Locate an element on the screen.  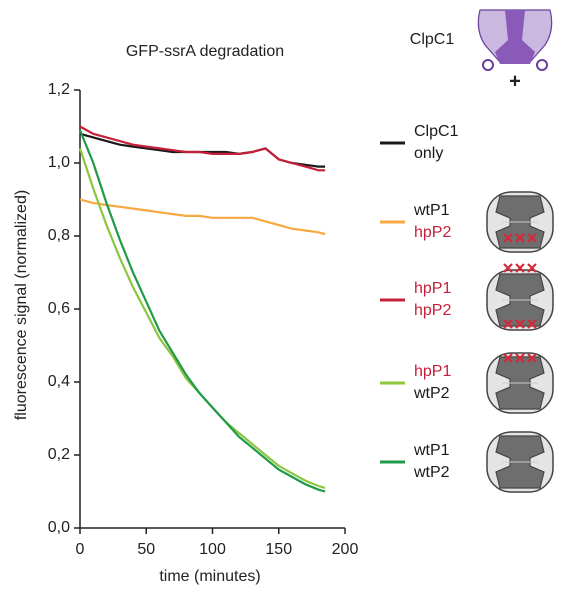
y-tick-label: 1,2 is located at coordinates (59, 89).